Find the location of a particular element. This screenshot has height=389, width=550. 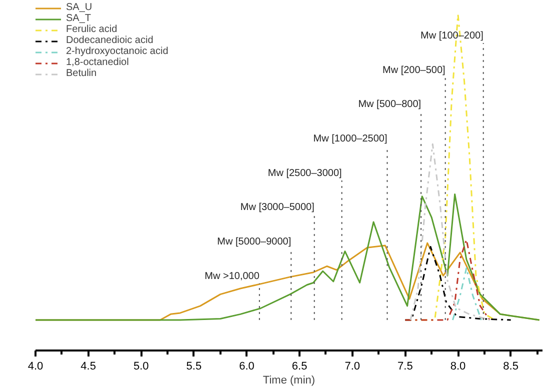

legend-label: Betulin is located at coordinates (81, 73).